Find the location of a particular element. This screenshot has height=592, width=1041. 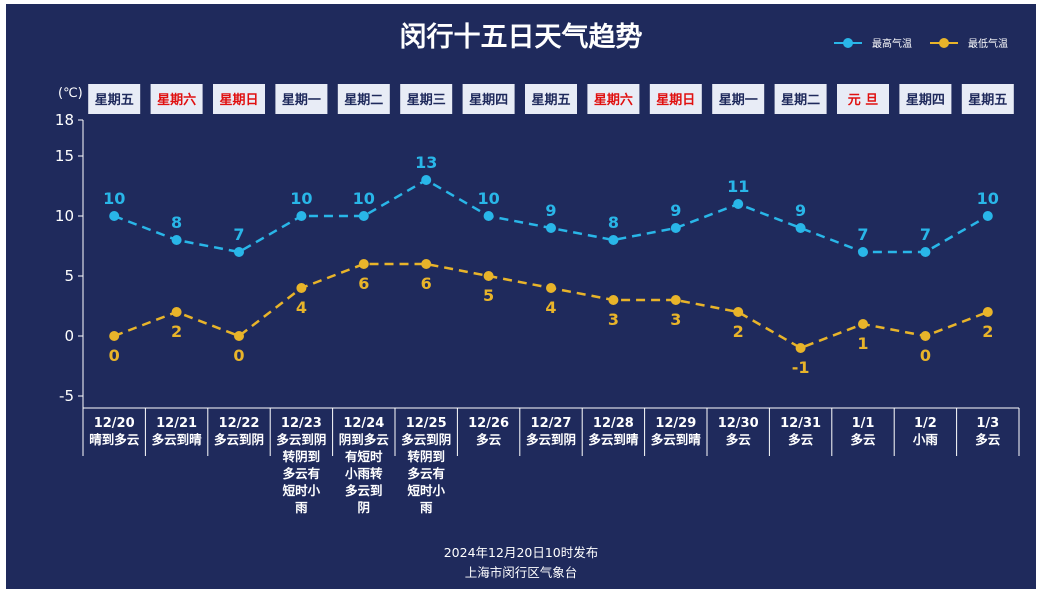

x-weather-label: 转阴到 is located at coordinates (302, 456).